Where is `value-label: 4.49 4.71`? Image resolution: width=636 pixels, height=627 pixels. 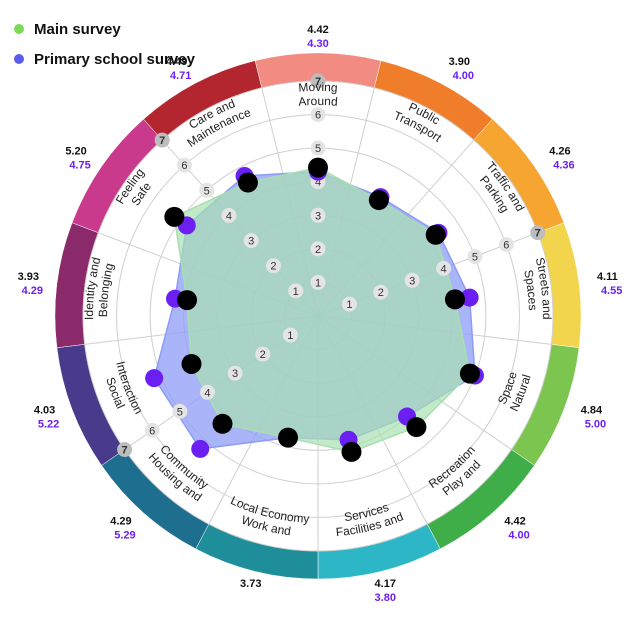 value-label: 4.49 4.71 is located at coordinates (178, 69).